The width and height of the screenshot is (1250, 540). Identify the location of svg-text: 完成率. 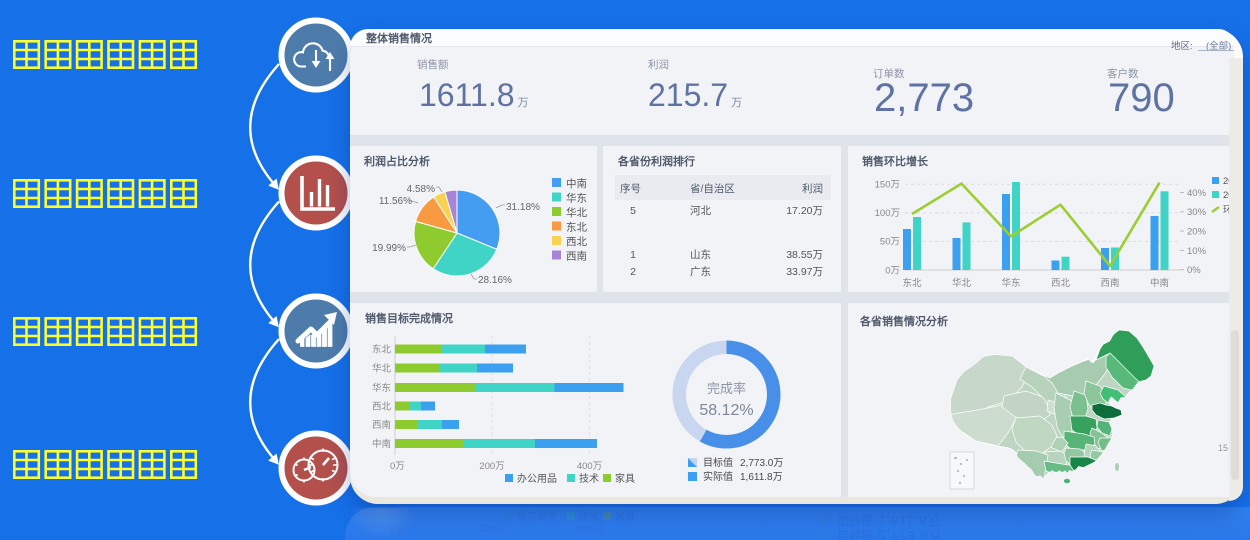
(726, 388).